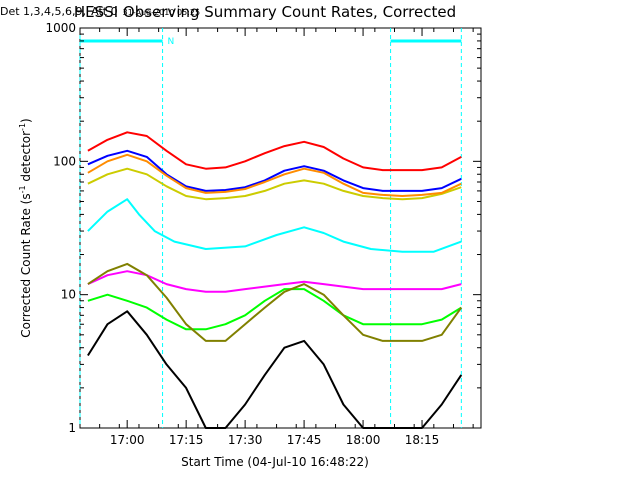 This screenshot has height=480, width=640. I want to click on y-axis-label-sup2: -1, so click(22, 127).